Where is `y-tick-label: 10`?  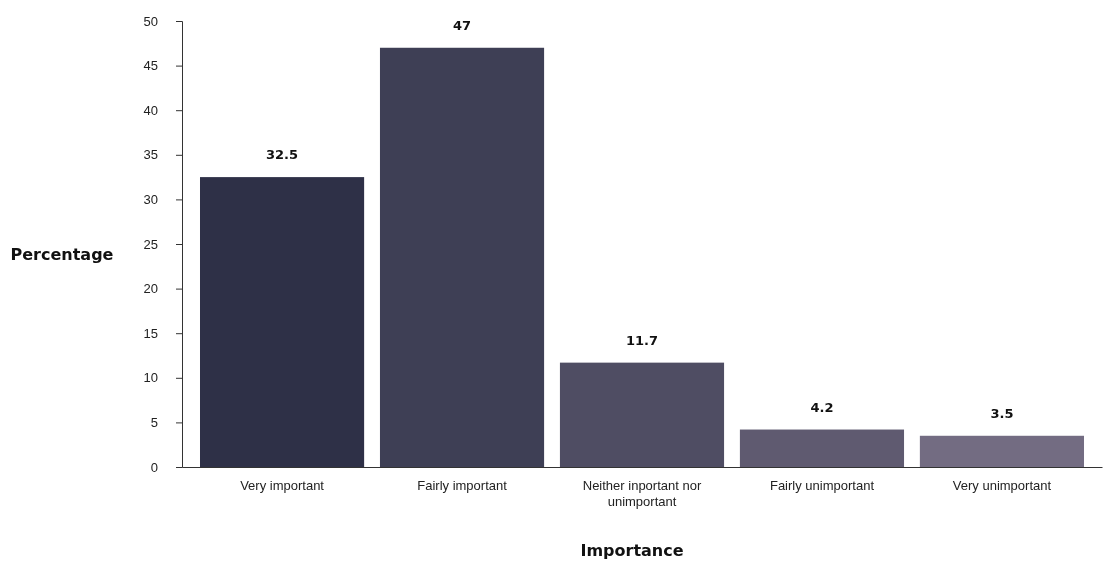
y-tick-label: 10 is located at coordinates (150, 378).